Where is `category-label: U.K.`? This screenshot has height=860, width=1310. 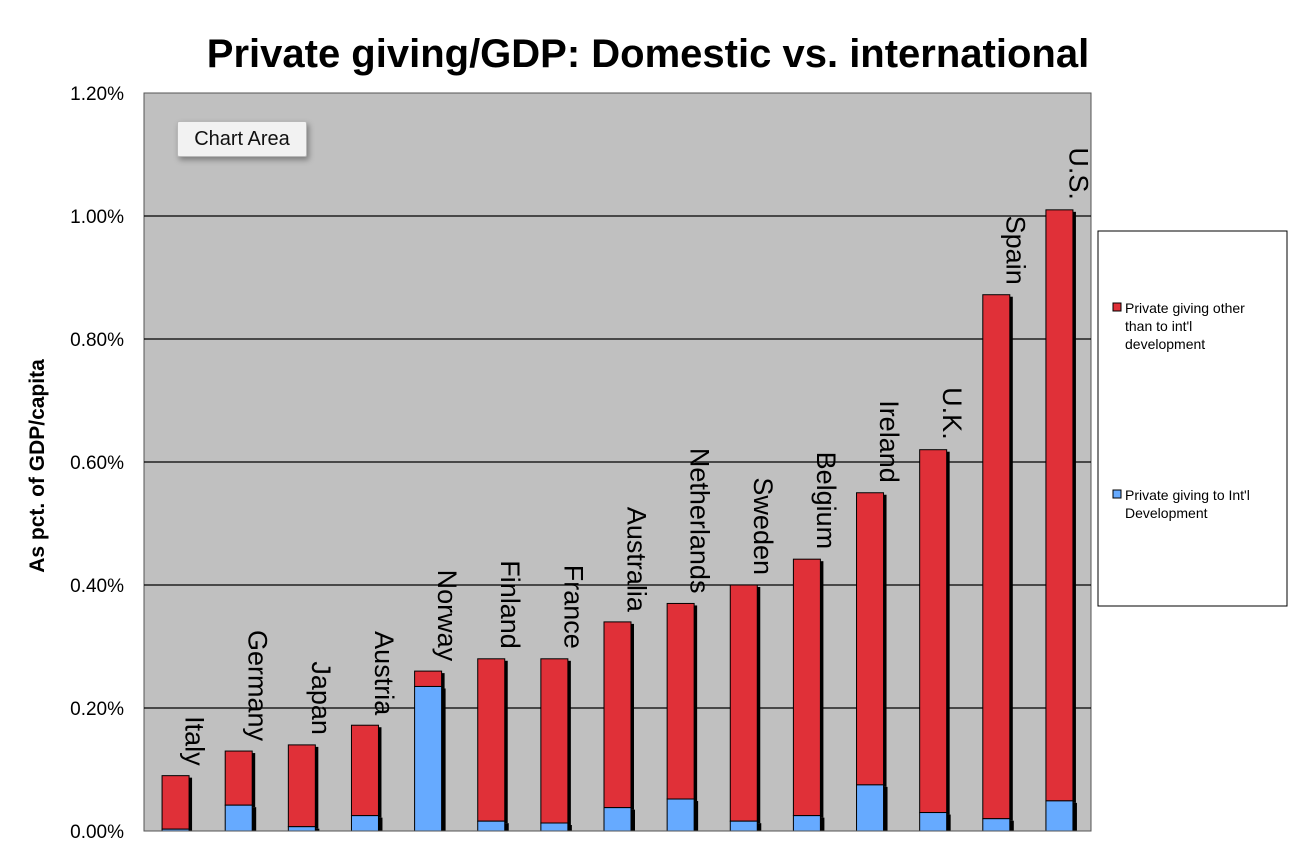
category-label: U.K. is located at coordinates (952, 413).